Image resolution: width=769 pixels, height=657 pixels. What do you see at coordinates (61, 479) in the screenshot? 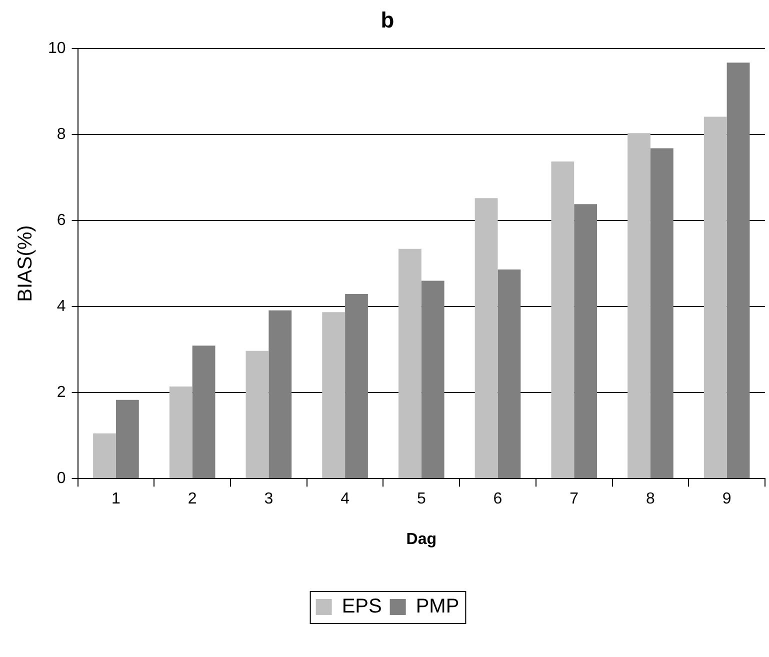
I see `y-tick-label: 0` at bounding box center [61, 479].